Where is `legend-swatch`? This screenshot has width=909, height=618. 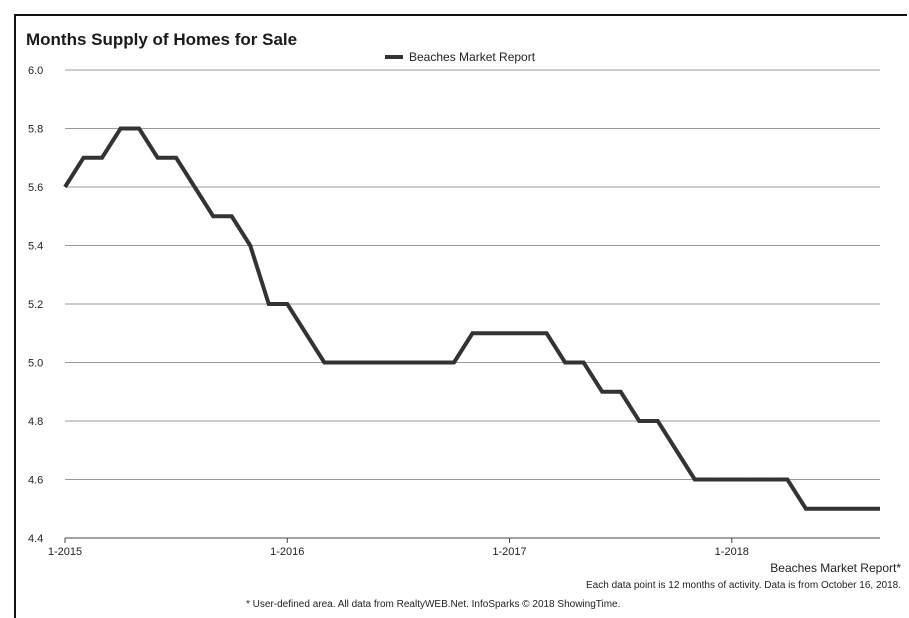 legend-swatch is located at coordinates (394, 57).